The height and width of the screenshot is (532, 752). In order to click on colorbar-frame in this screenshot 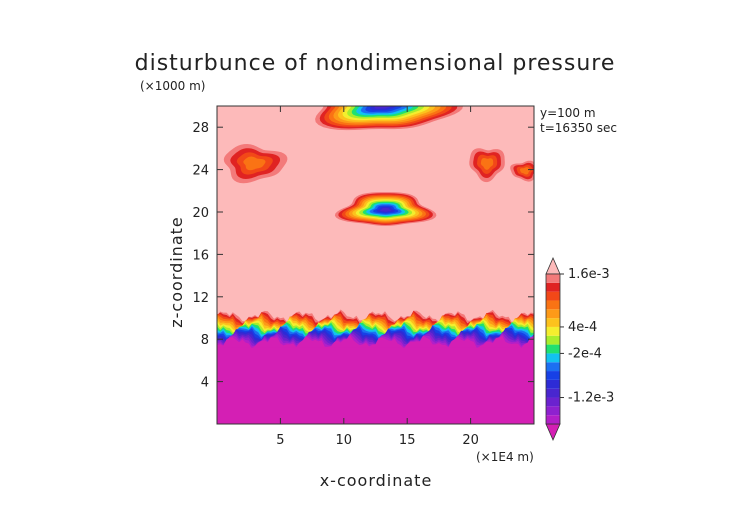, I will do `click(553, 349)`.